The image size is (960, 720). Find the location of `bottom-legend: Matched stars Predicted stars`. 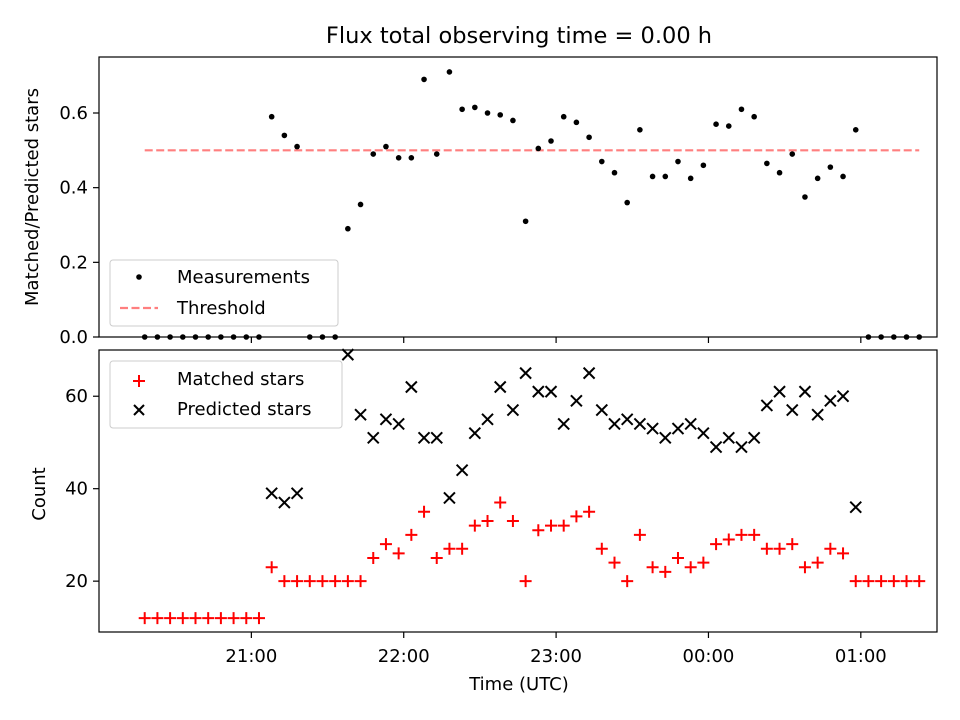

bottom-legend: Matched stars Predicted stars is located at coordinates (226, 394).